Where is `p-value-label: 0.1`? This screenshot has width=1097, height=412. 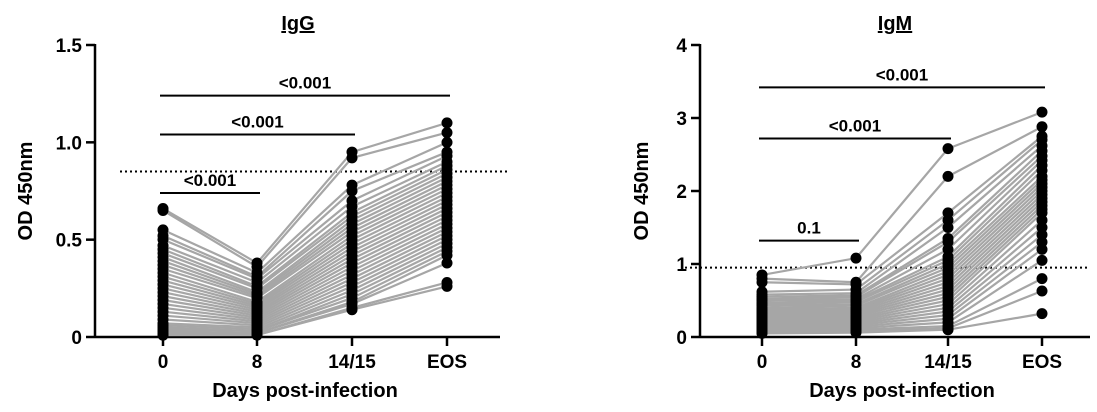 p-value-label: 0.1 is located at coordinates (809, 228).